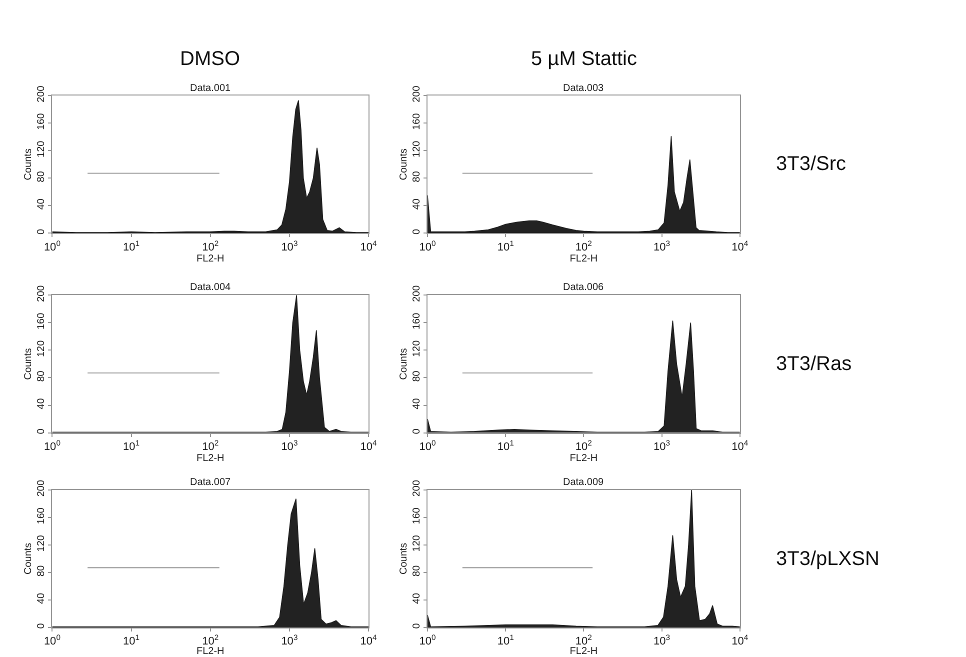 The image size is (966, 657). What do you see at coordinates (828, 559) in the screenshot?
I see `text: 3T3/pLXSN` at bounding box center [828, 559].